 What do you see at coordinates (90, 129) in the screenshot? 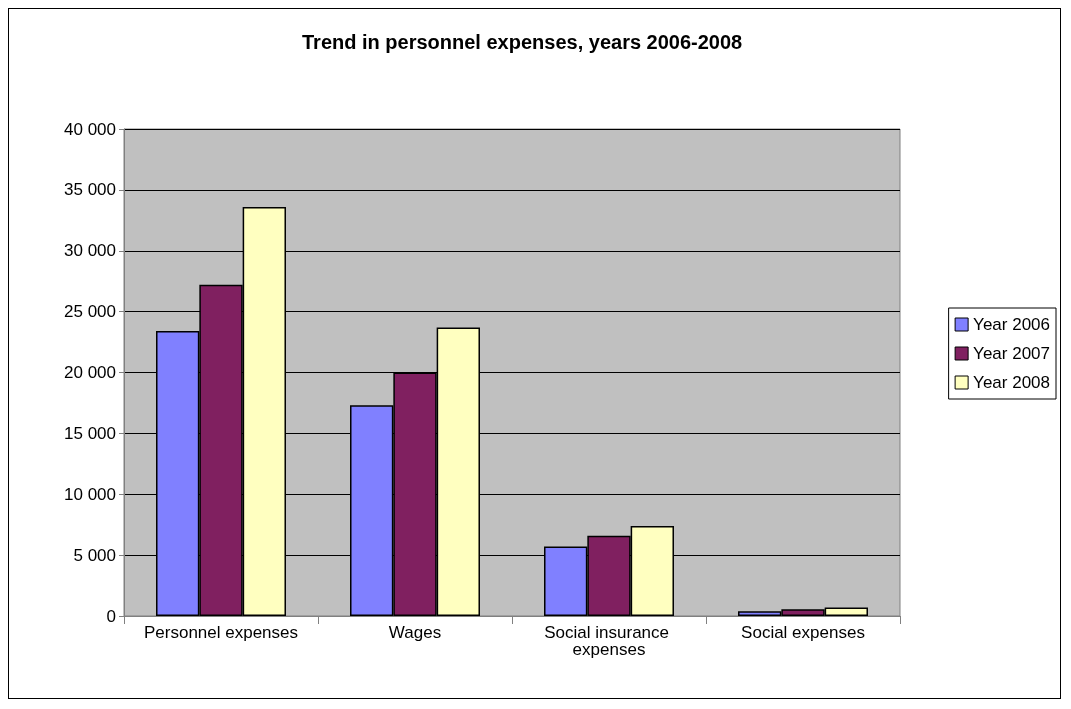
I see `y-tick-label: 40 000` at bounding box center [90, 129].